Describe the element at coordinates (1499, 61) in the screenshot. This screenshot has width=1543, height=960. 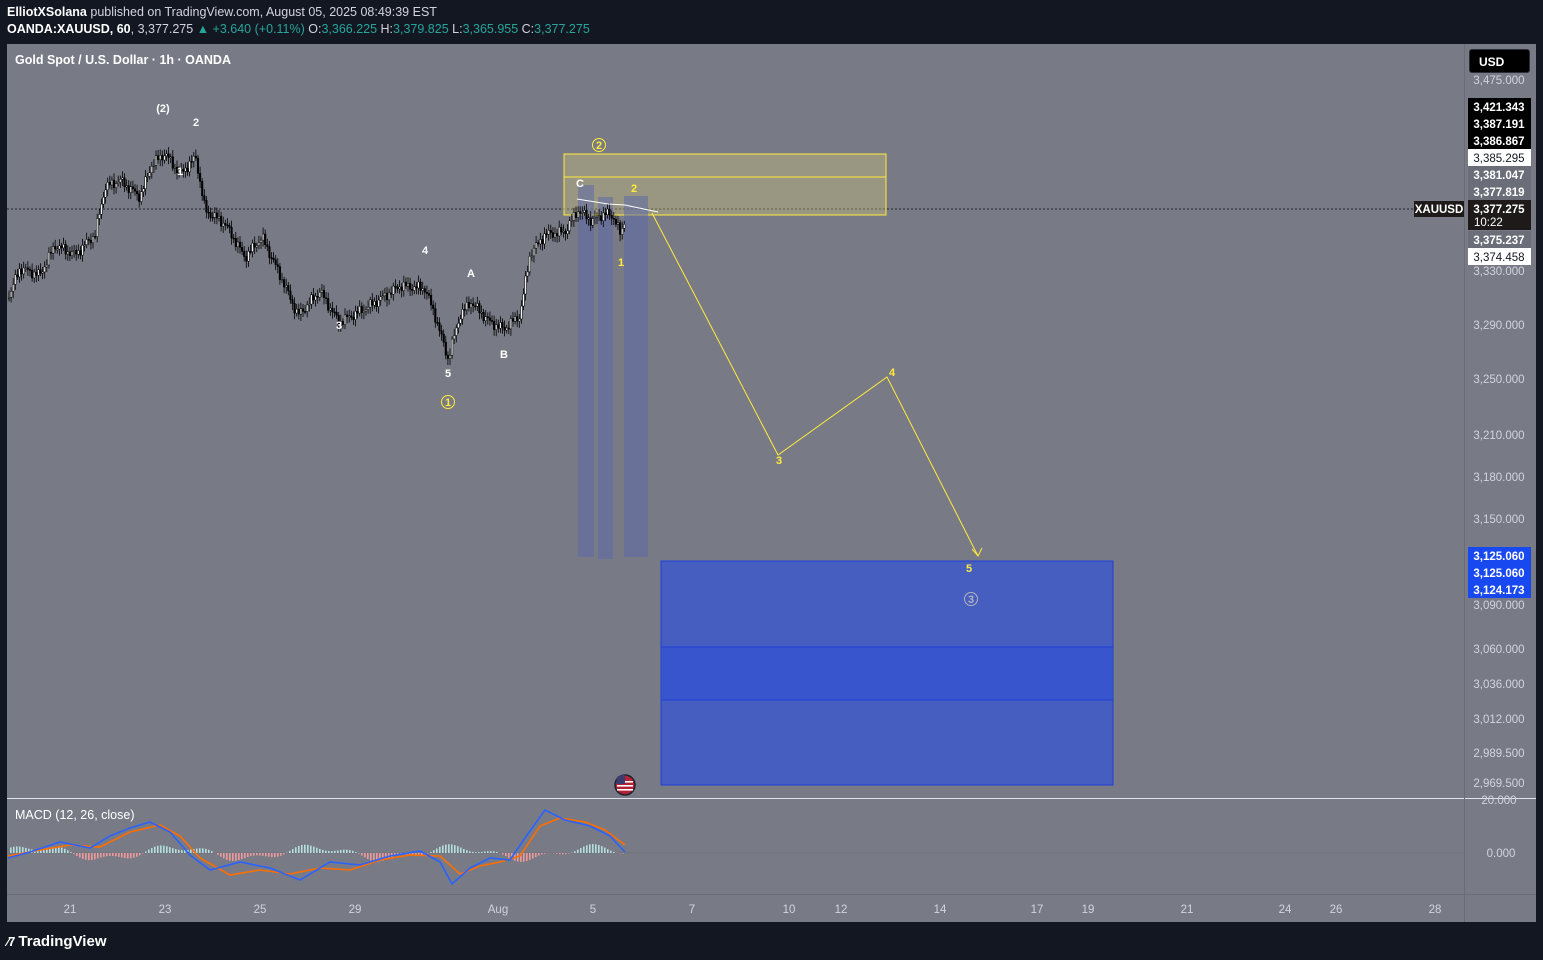
I see `currency-button: USD` at that location.